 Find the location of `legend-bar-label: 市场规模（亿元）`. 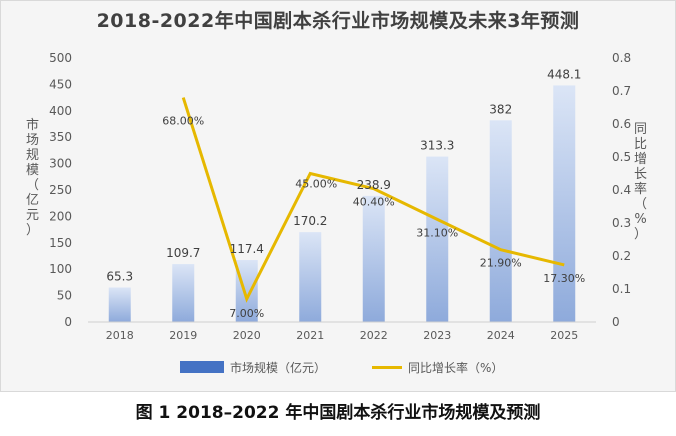

legend-bar-label: 市场规模（亿元） is located at coordinates (278, 367).